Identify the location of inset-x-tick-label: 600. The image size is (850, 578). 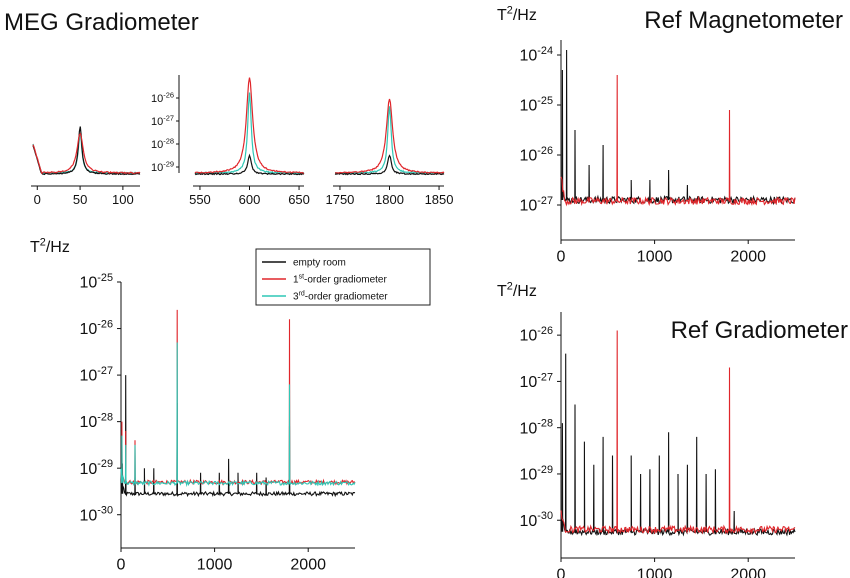
(250, 199).